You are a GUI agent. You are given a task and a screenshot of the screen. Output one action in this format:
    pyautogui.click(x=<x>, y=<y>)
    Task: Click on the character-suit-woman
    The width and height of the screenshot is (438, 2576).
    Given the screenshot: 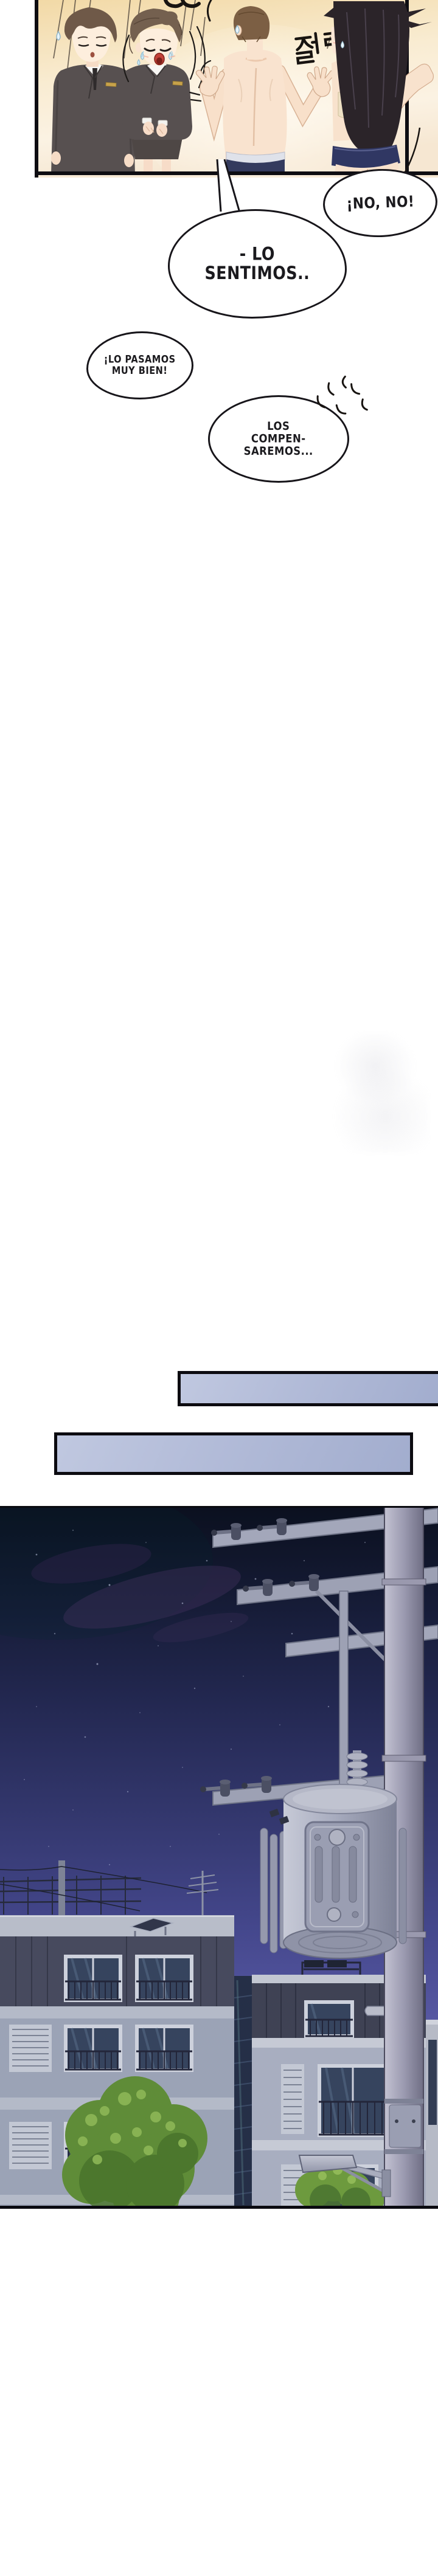 What is the action you would take?
    pyautogui.click(x=157, y=92)
    